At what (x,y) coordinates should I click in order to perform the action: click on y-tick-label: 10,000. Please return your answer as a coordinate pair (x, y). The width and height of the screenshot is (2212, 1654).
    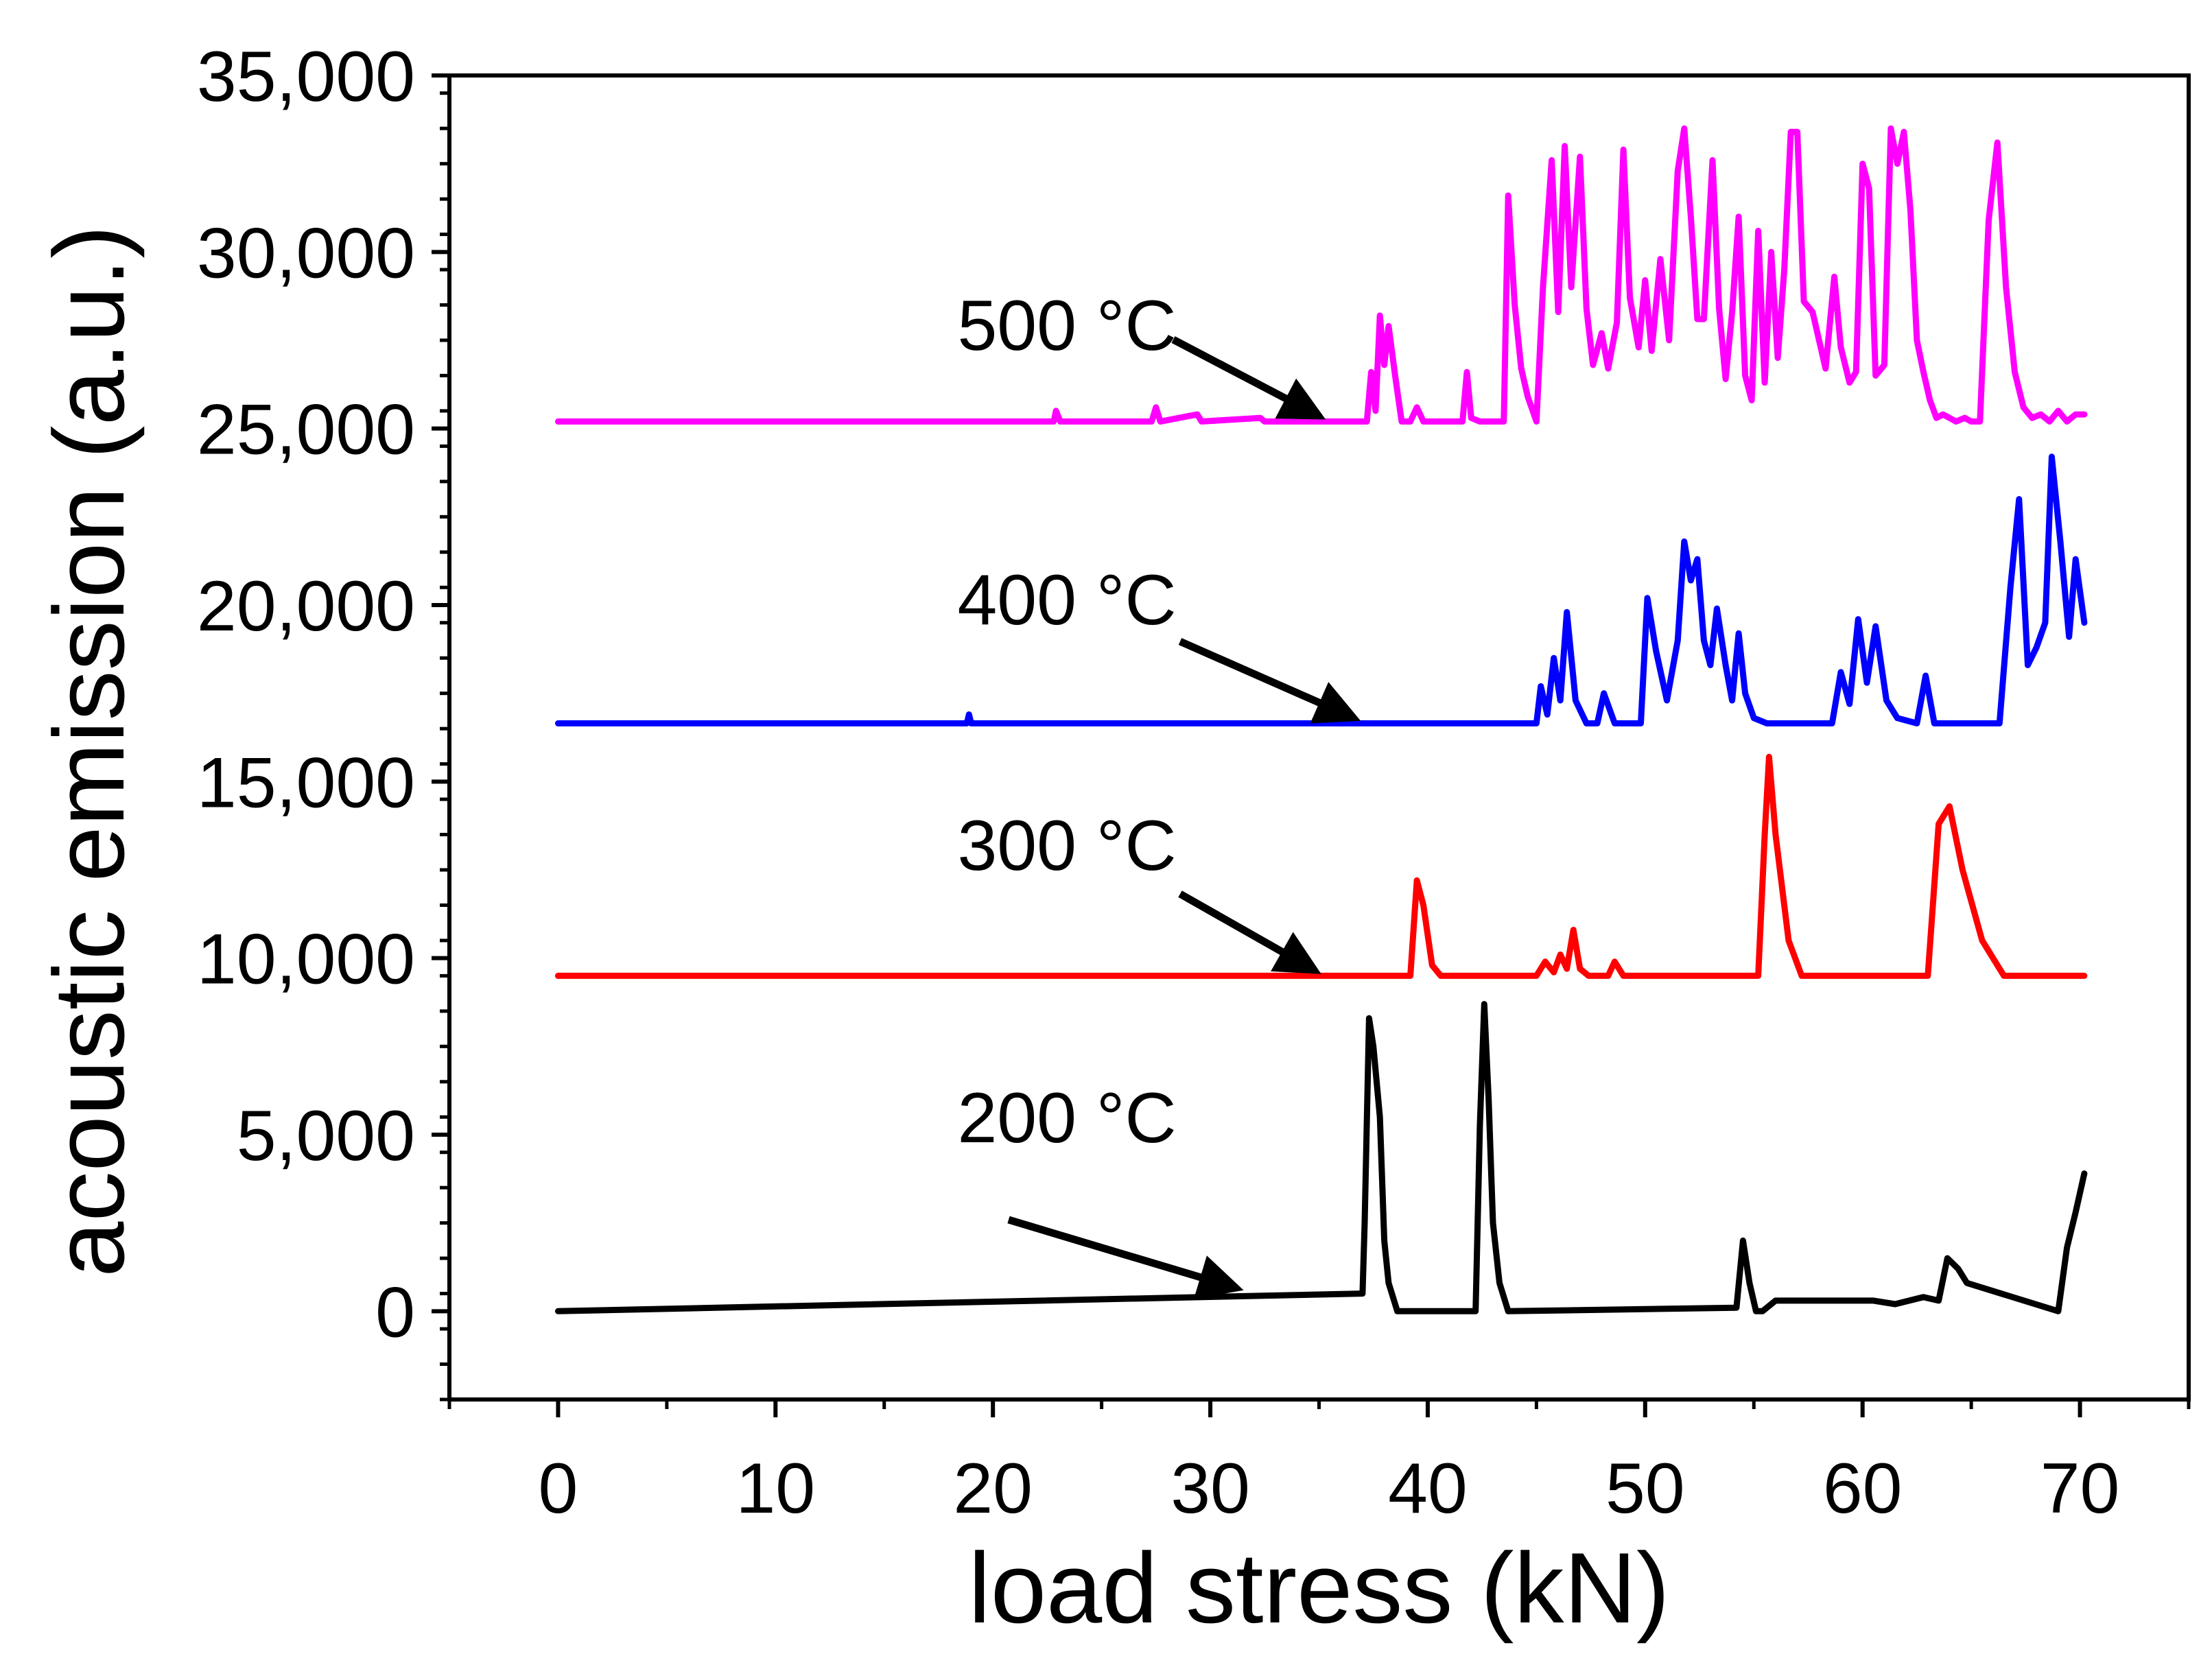
    Looking at the image, I should click on (306, 960).